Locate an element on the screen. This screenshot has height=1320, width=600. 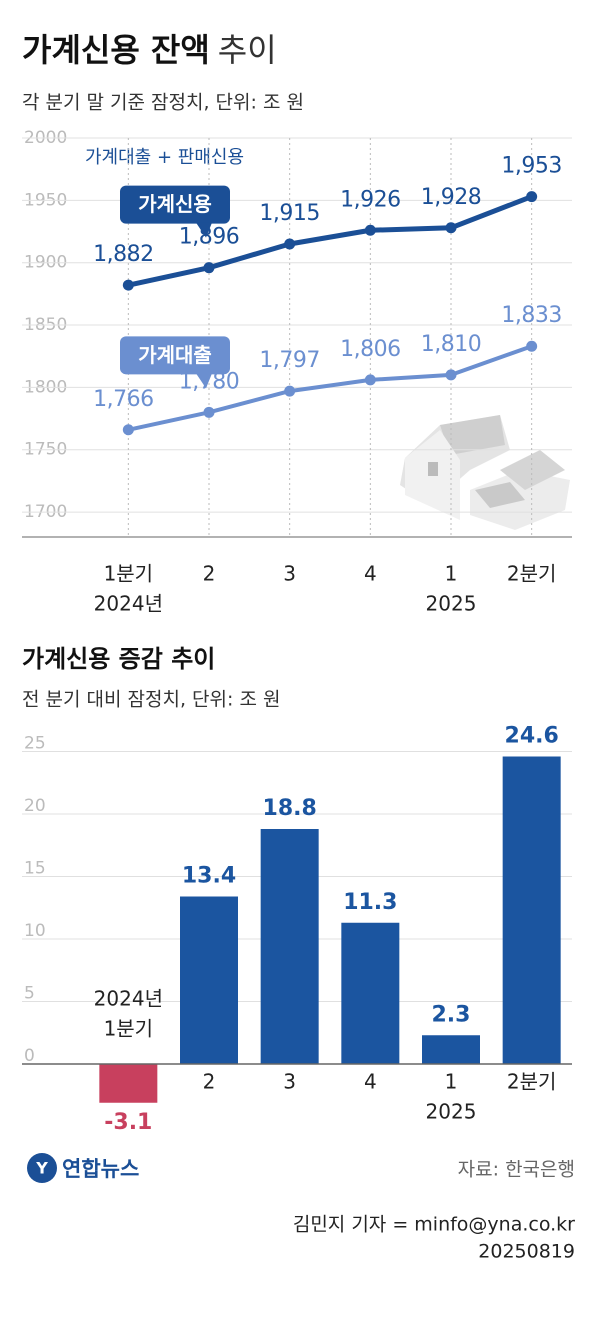
annotation: 가계대출 + 판매신용 is located at coordinates (164, 157).